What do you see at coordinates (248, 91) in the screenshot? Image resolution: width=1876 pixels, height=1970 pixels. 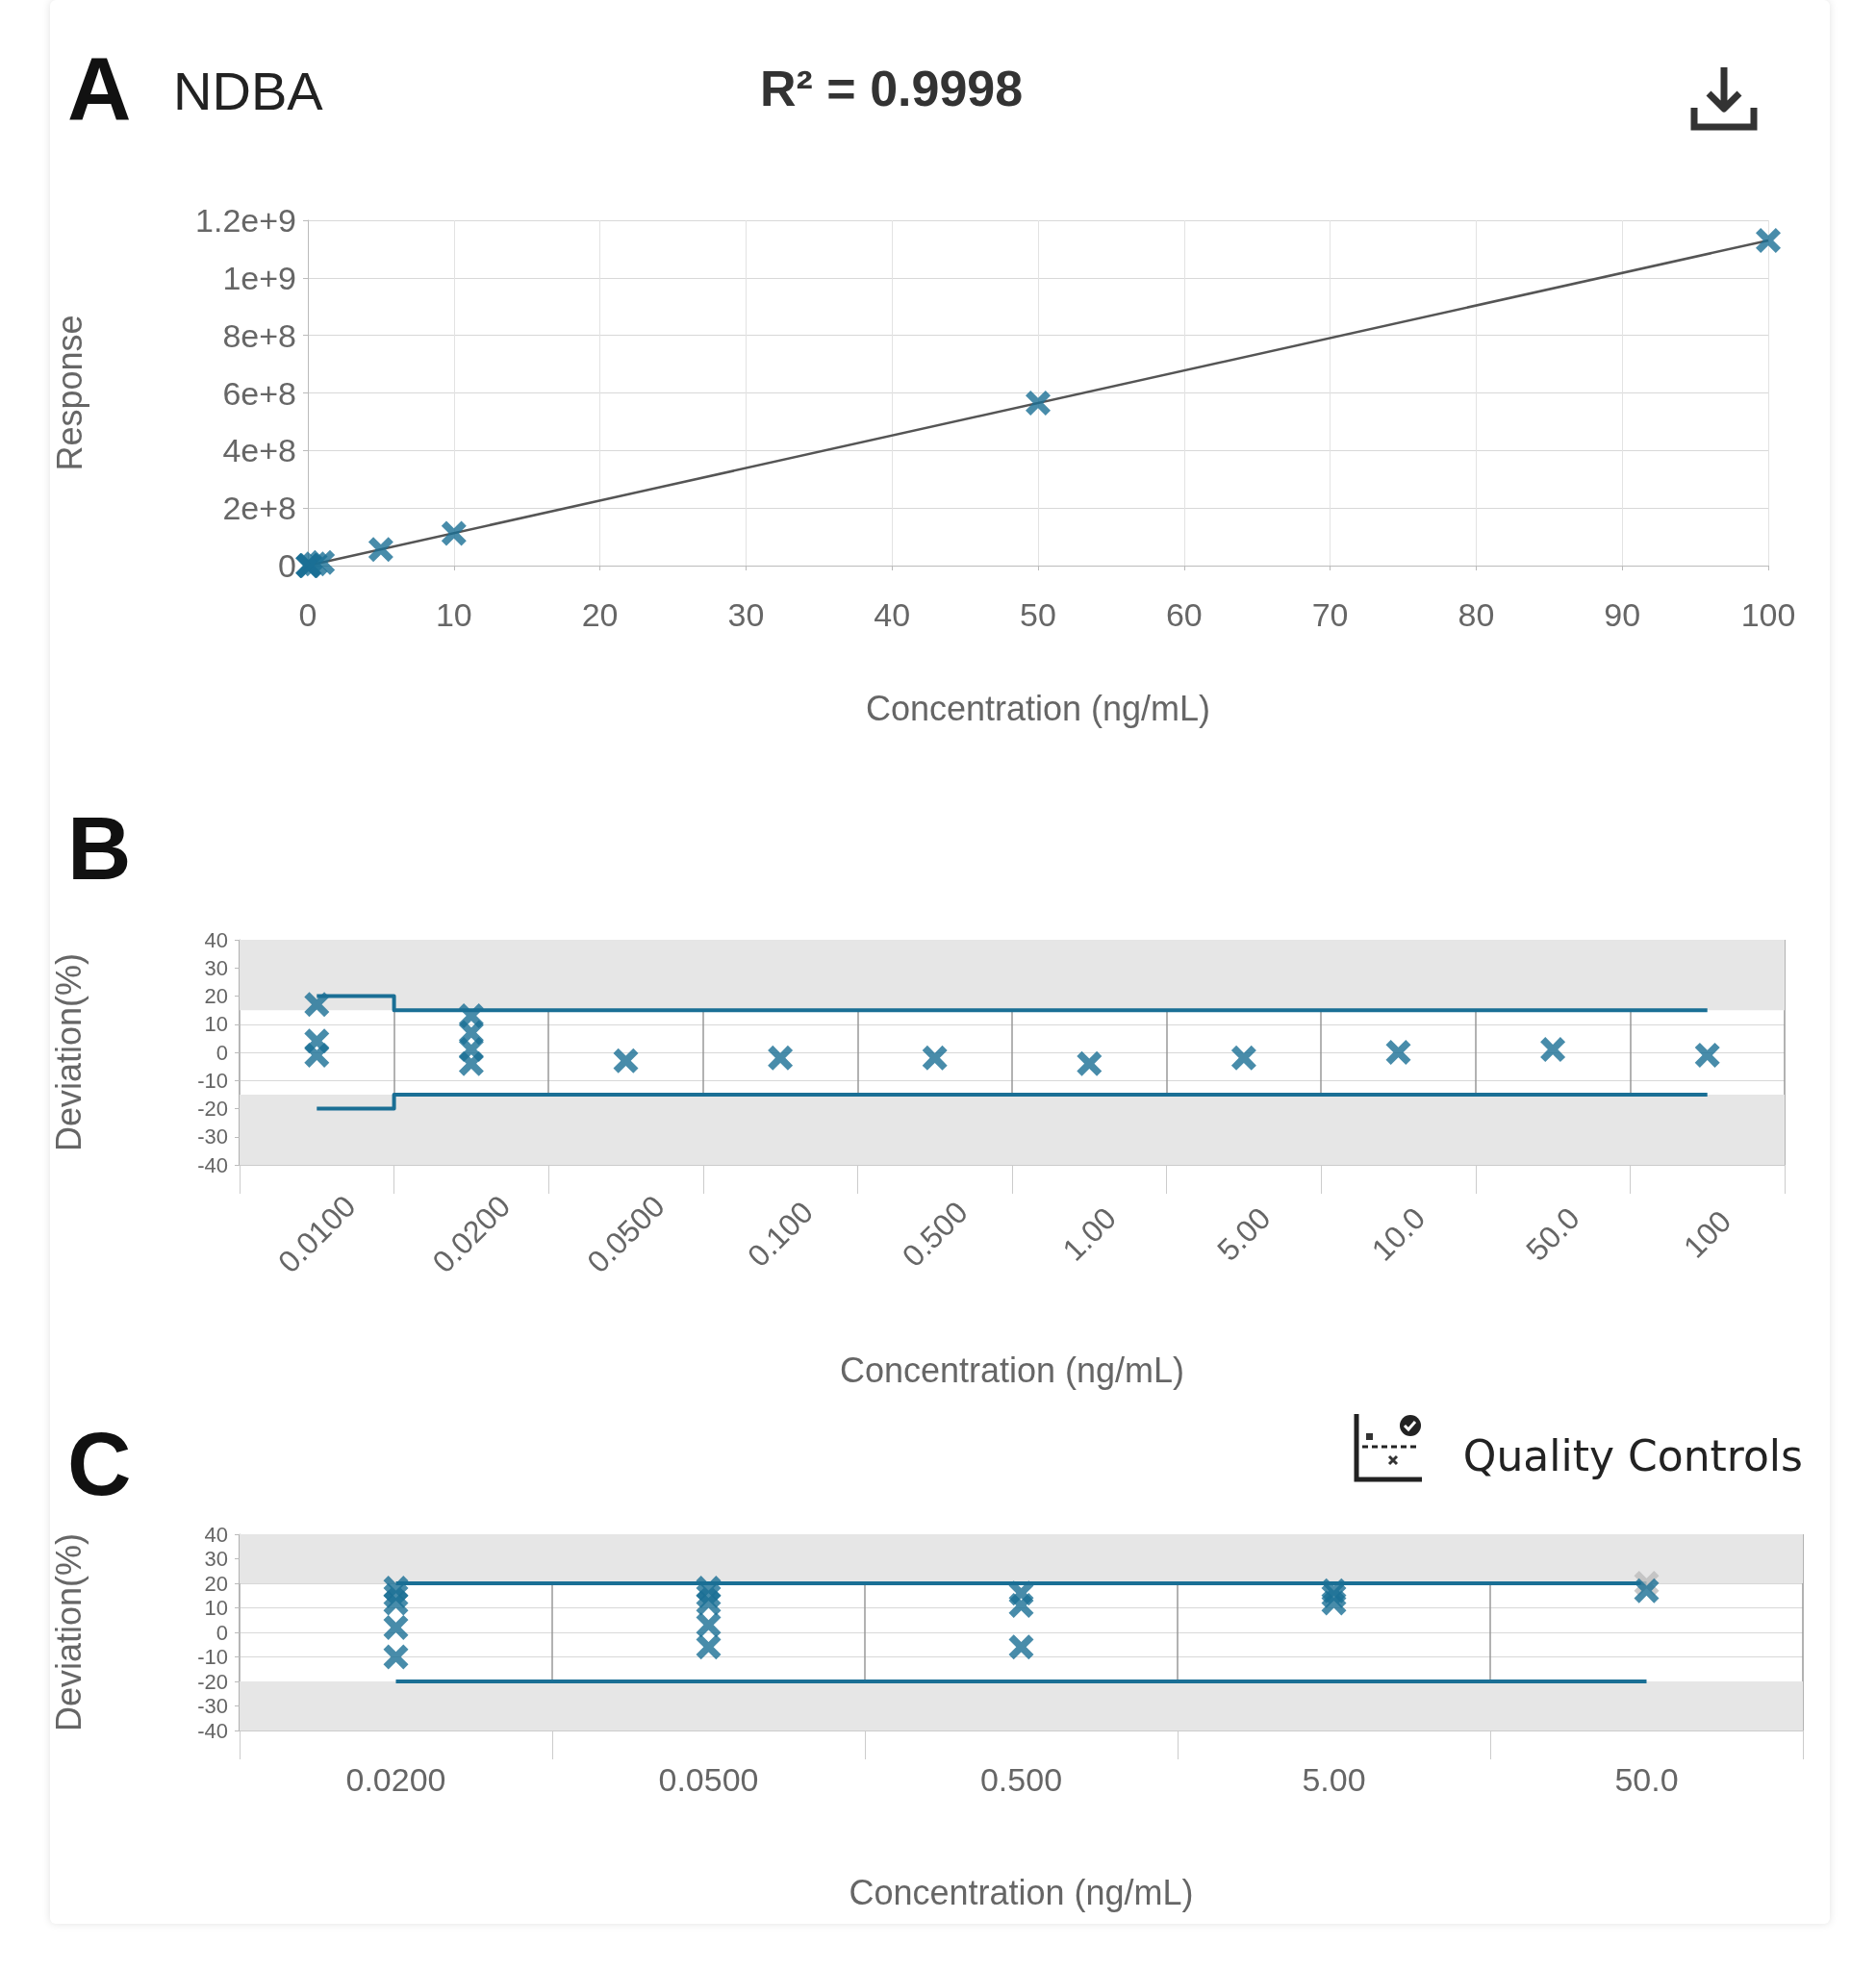 I see `chart-title: NDBA` at bounding box center [248, 91].